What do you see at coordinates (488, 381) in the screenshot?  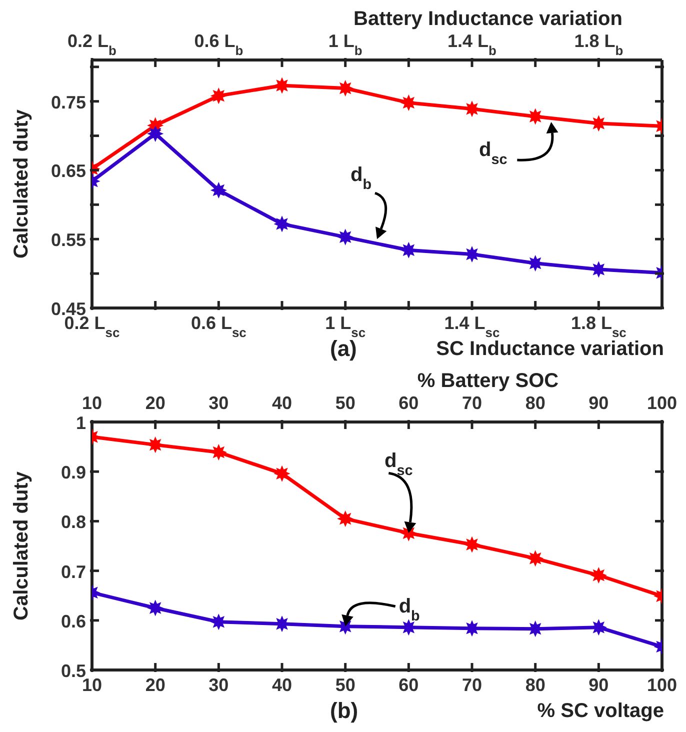 I see `x2-axis-title: % Battery SOC` at bounding box center [488, 381].